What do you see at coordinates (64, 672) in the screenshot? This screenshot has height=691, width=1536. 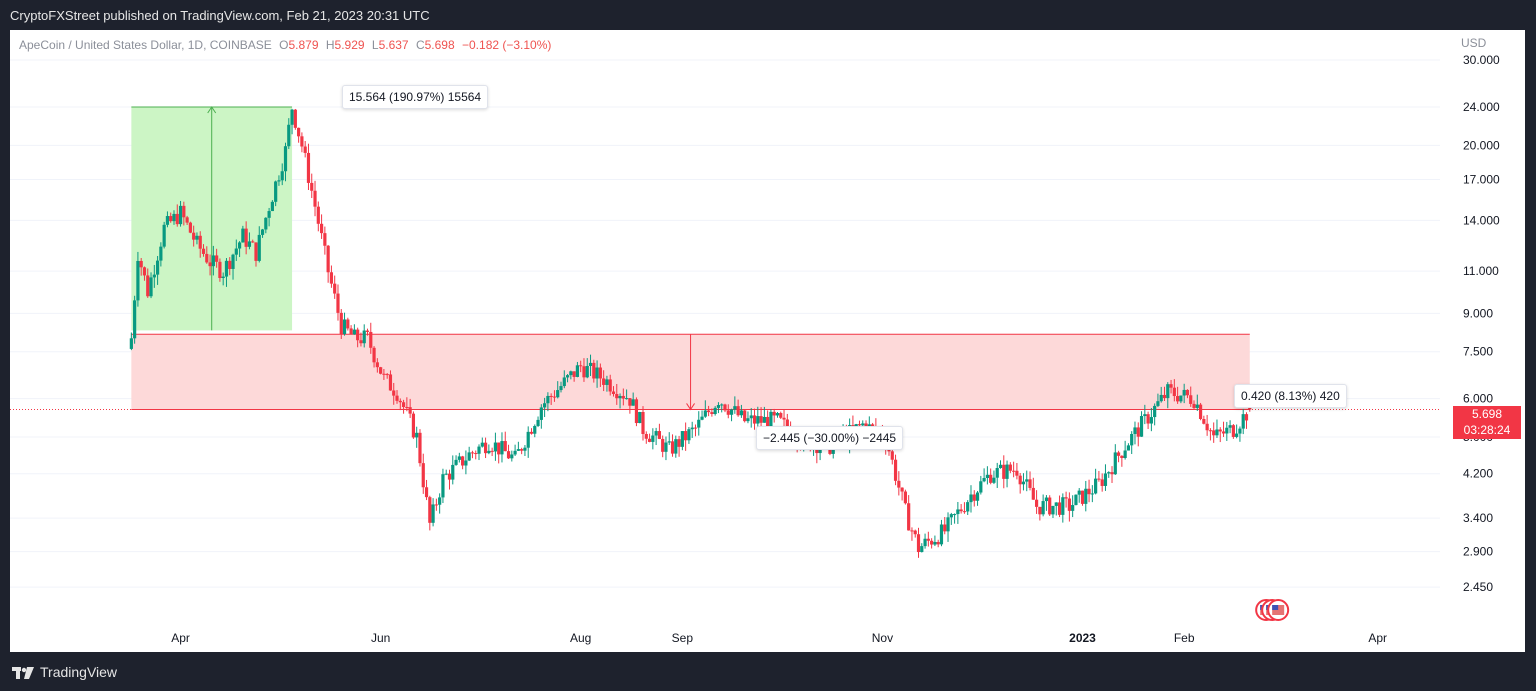 I see `tradingview-logo: TradingView` at bounding box center [64, 672].